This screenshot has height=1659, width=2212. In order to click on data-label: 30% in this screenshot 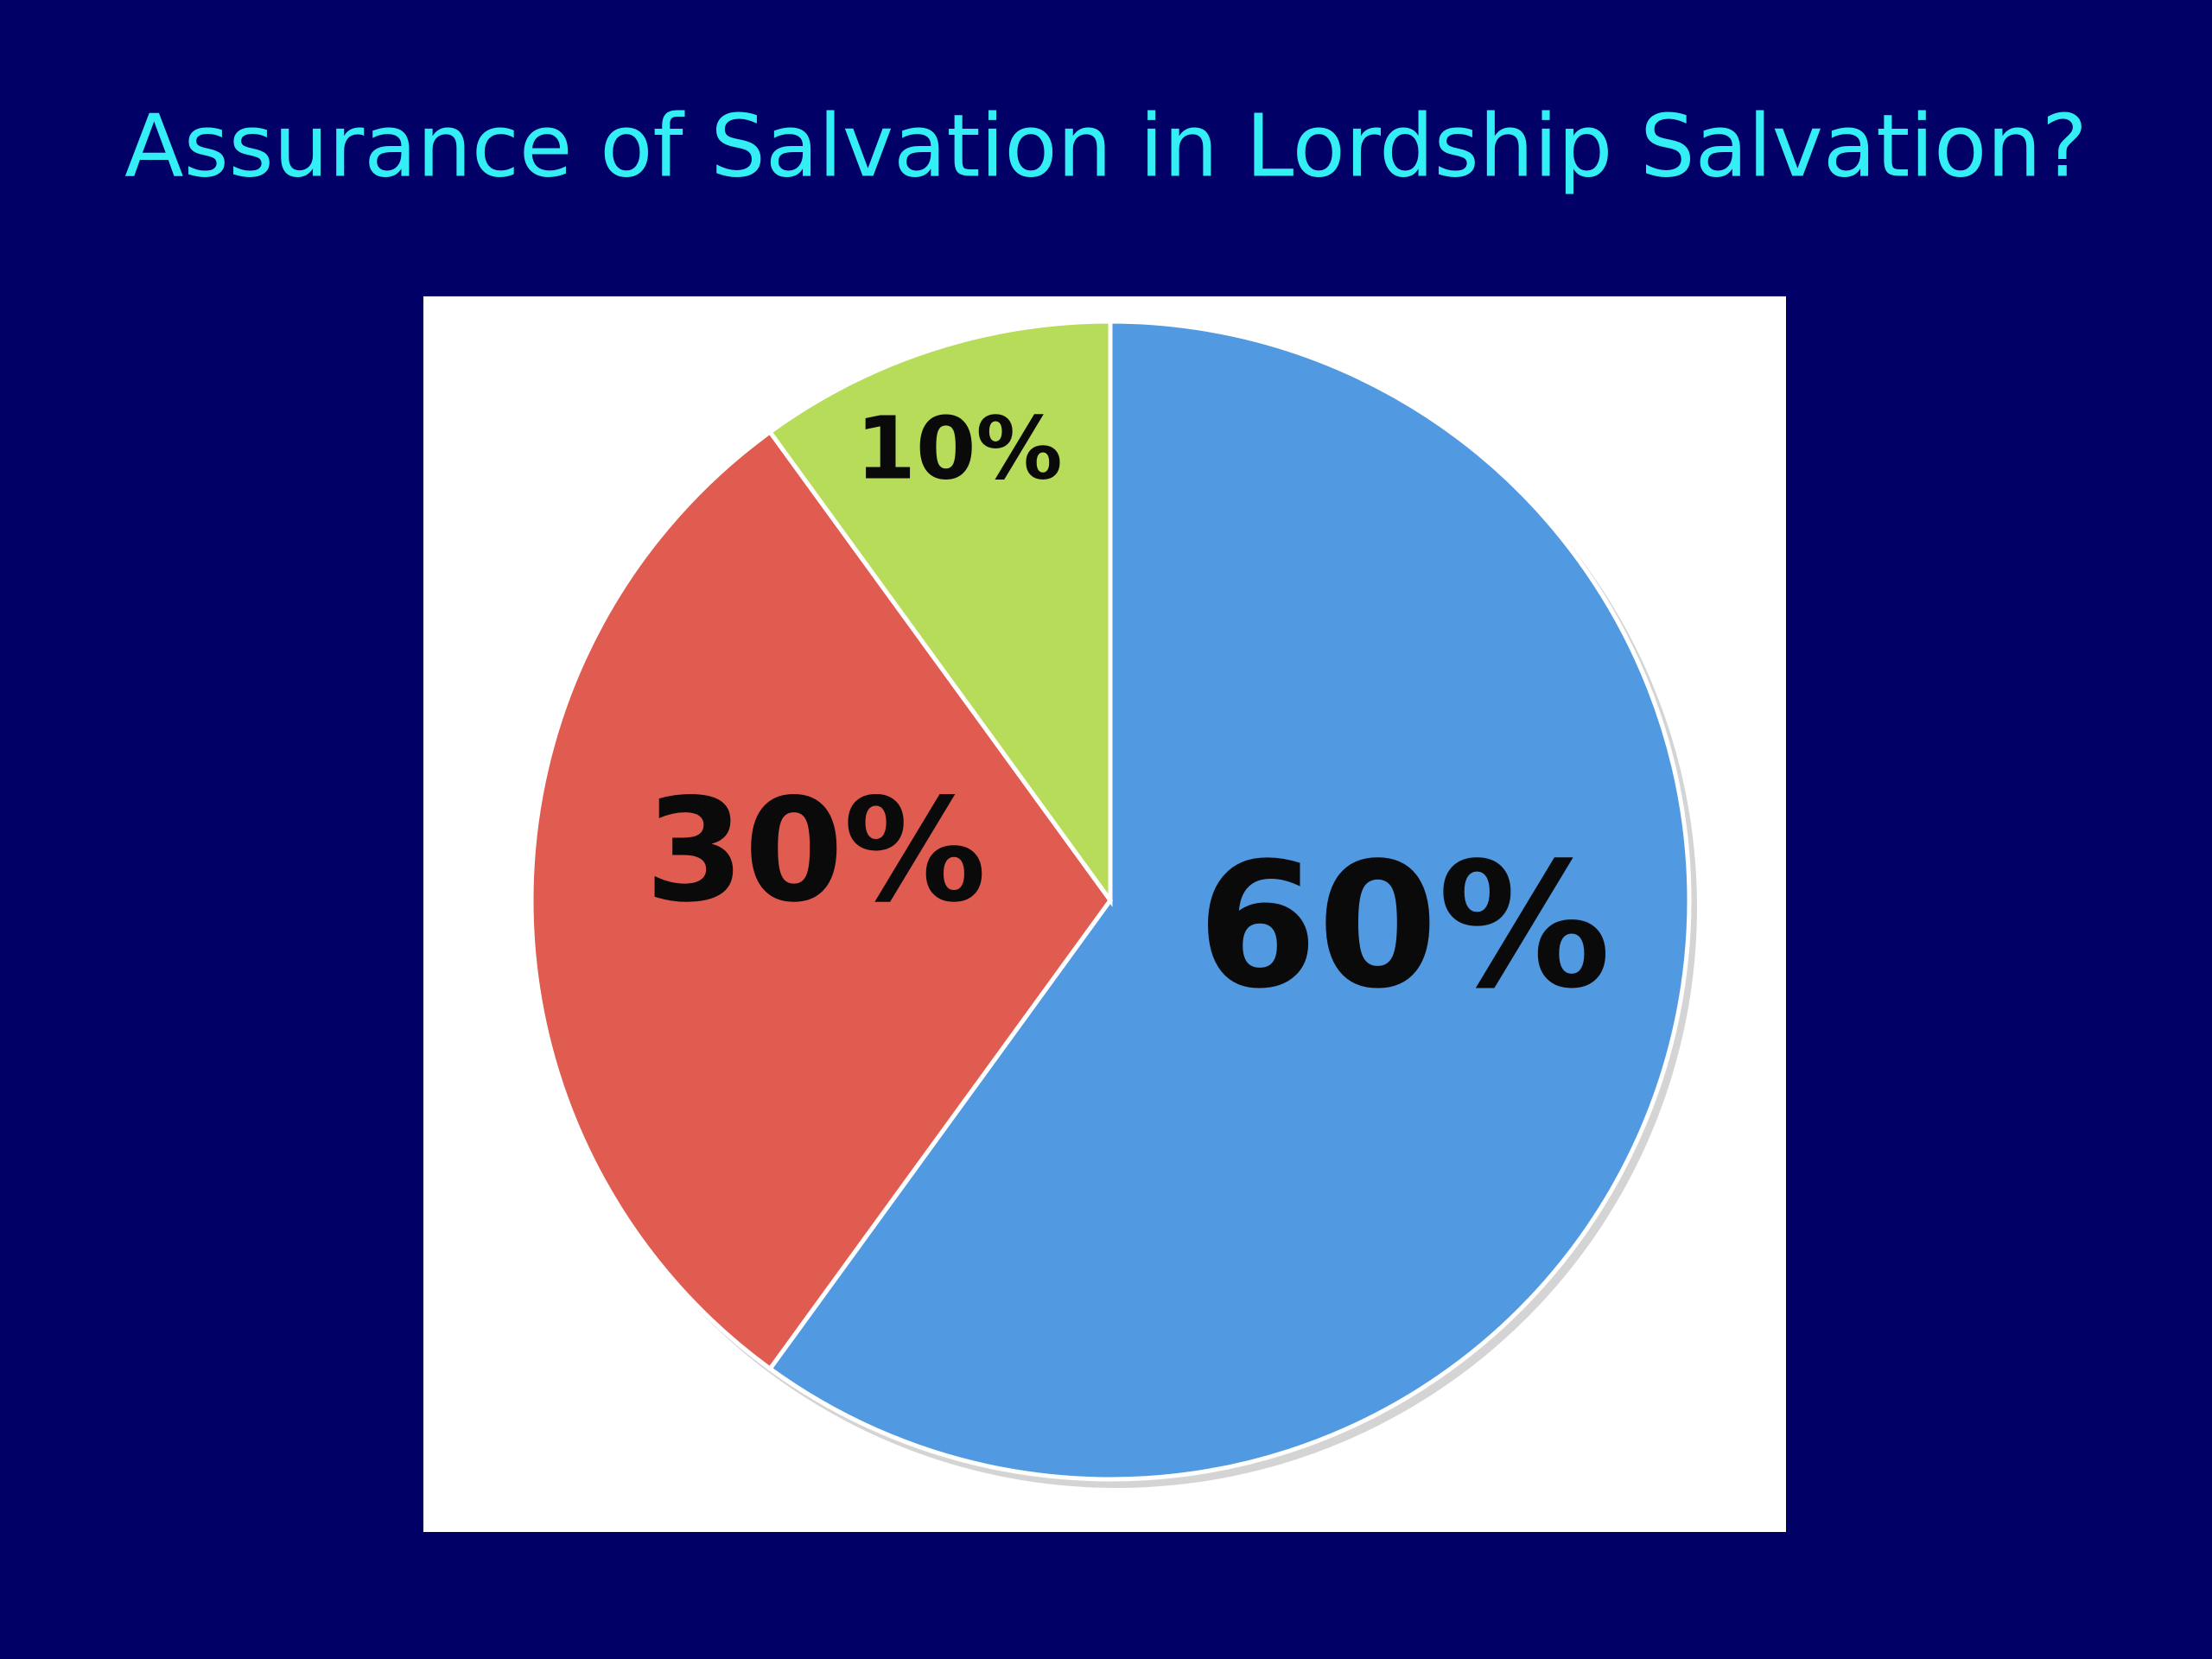, I will do `click(816, 850)`.